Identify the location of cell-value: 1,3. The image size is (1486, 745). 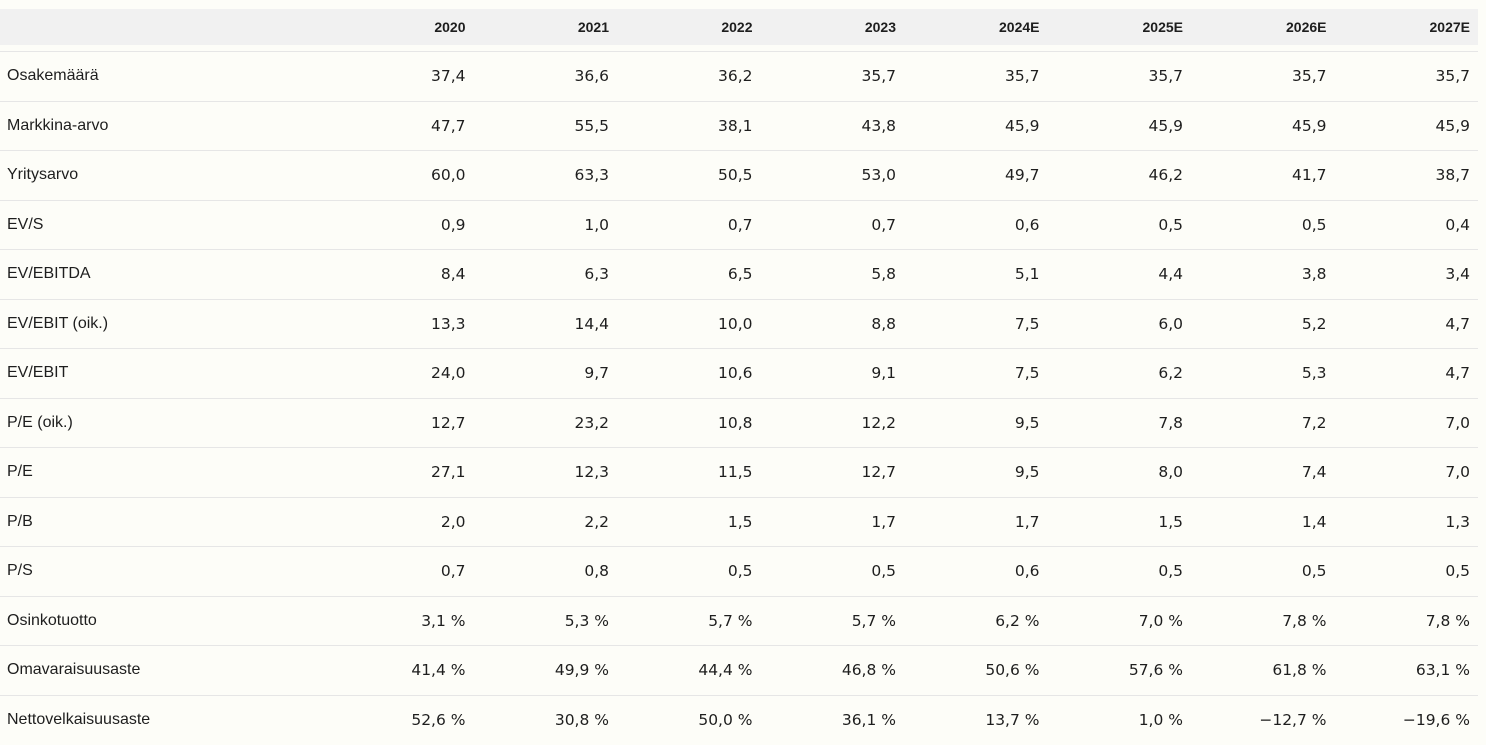
(1406, 522).